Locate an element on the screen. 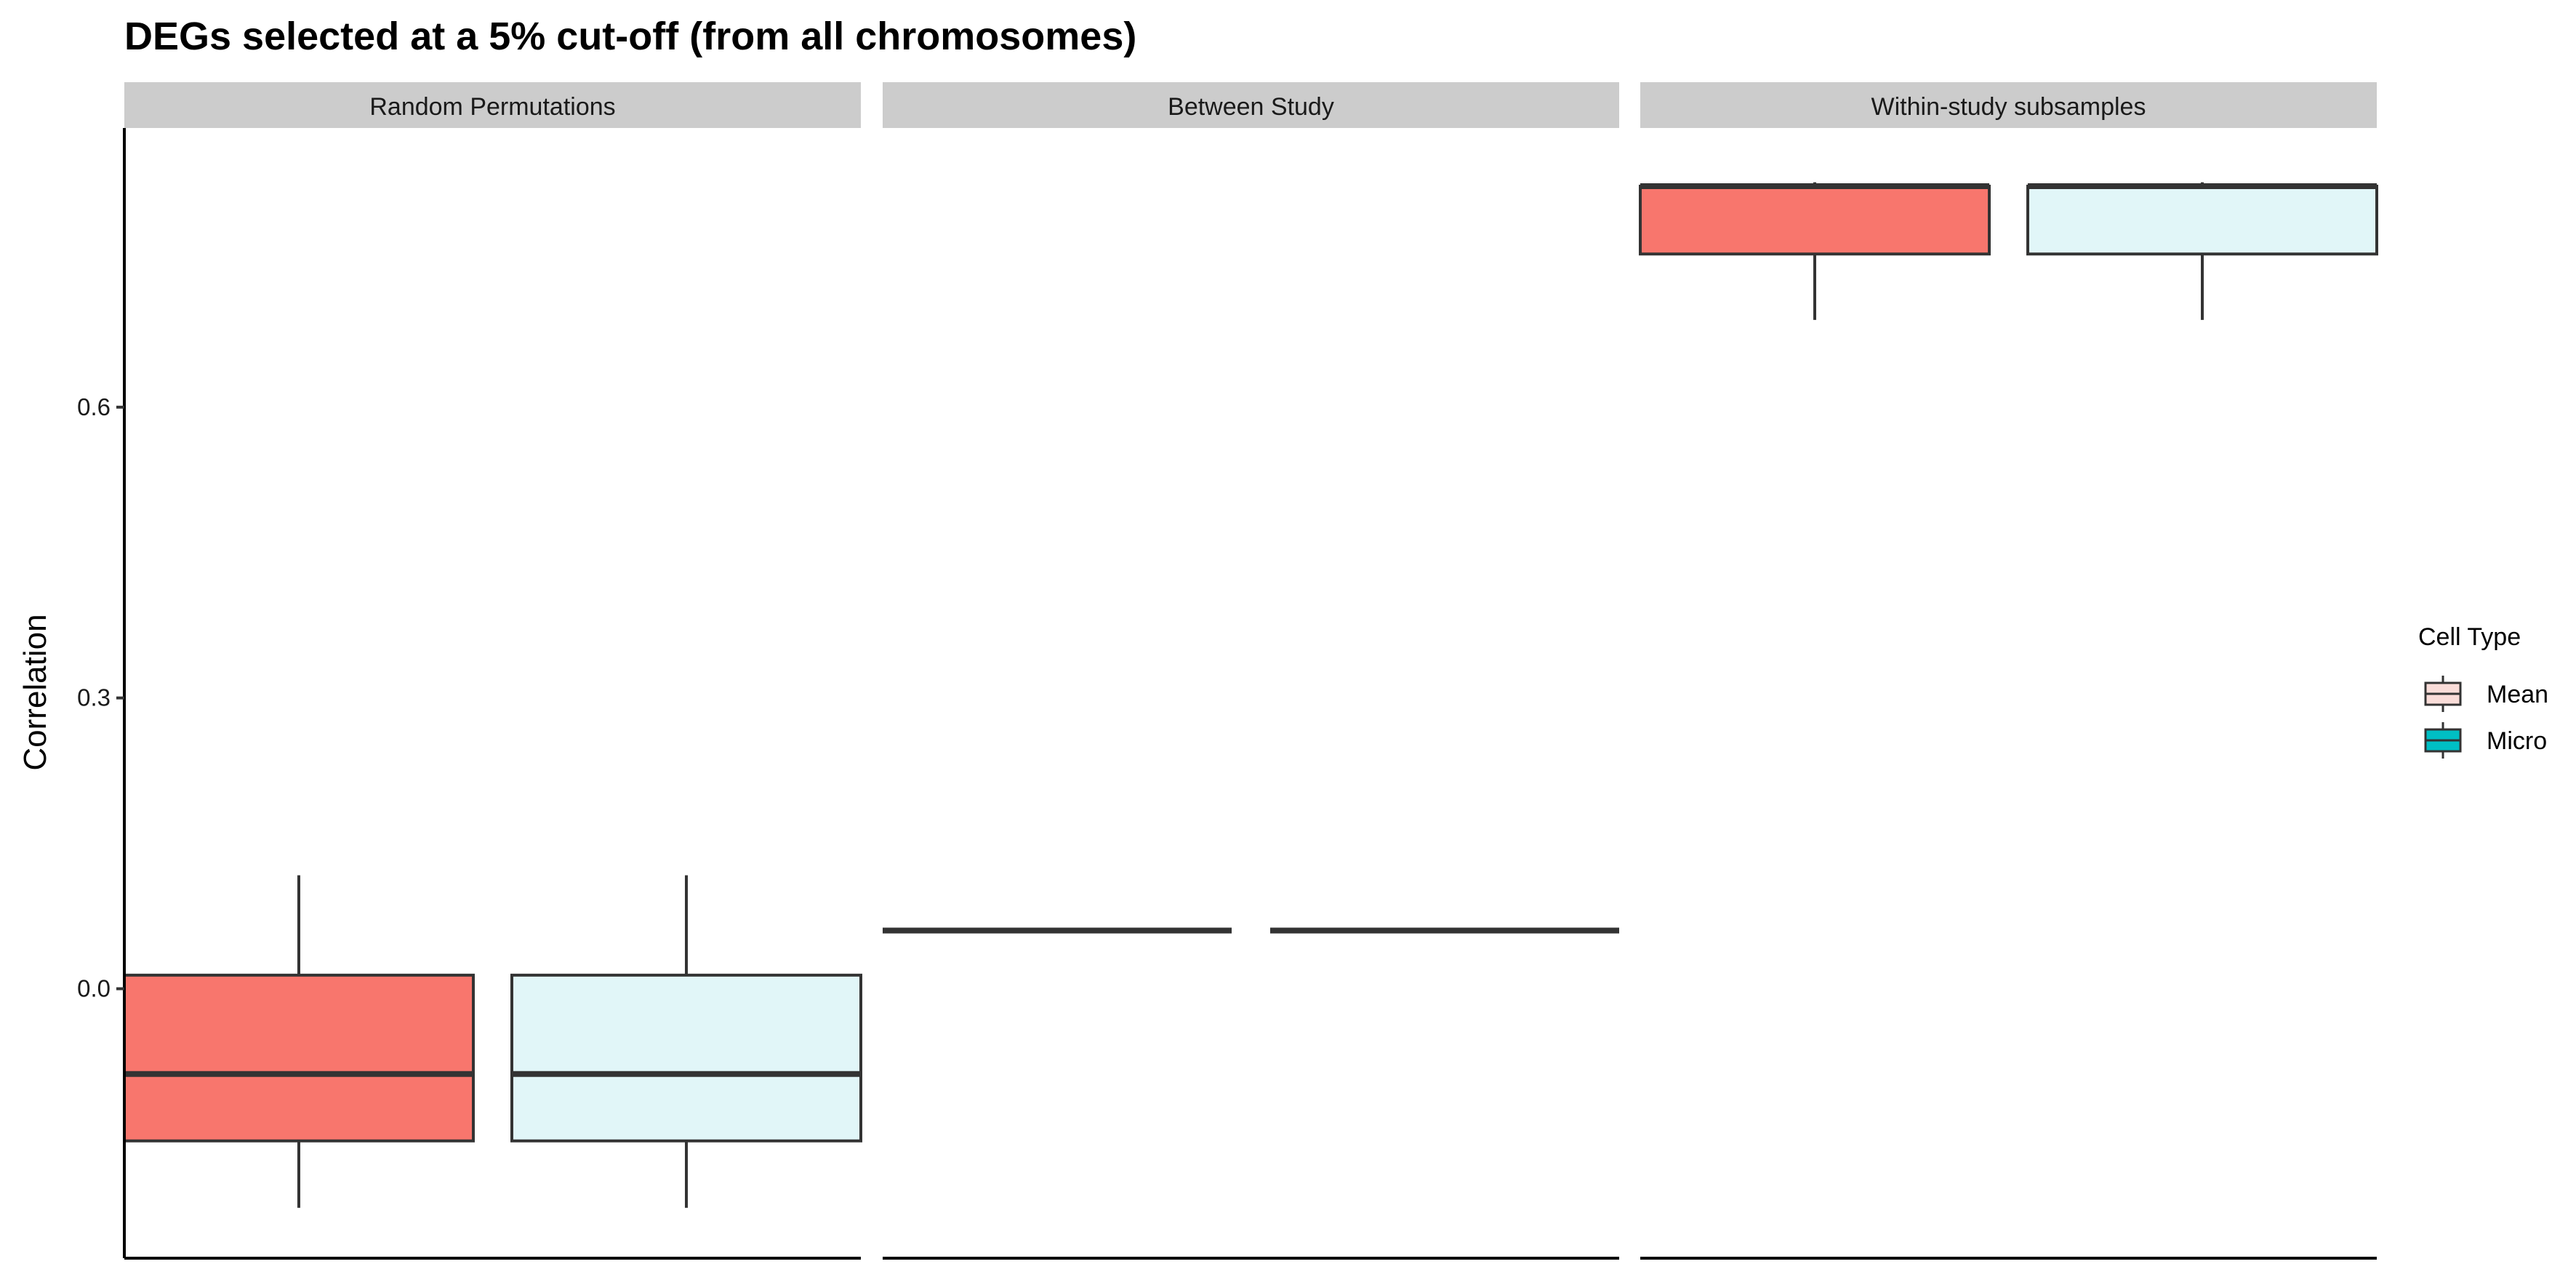 The width and height of the screenshot is (2576, 1288). box-mean-random-permutations is located at coordinates (299, 1041).